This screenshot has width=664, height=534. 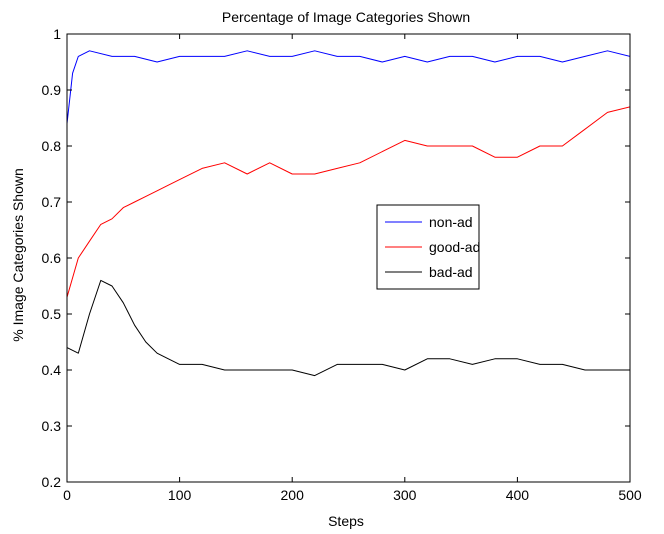 I want to click on legend-label-bad-ad: bad-ad, so click(x=451, y=272).